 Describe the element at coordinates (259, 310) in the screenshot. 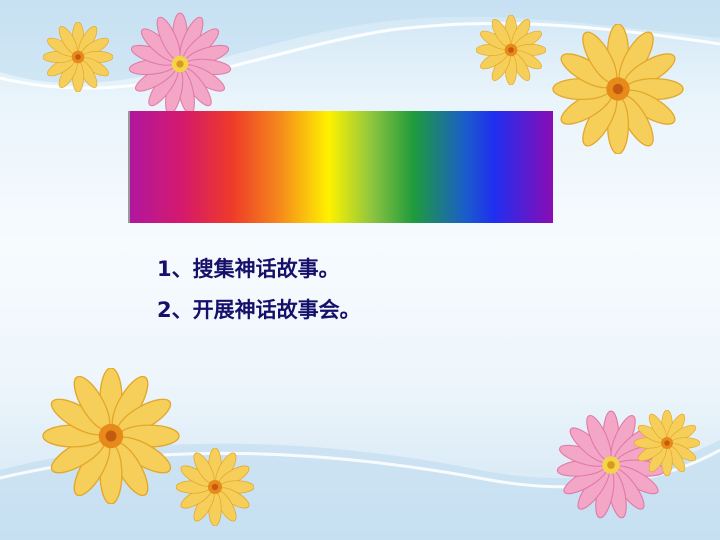

I see `list-item: 2、开展神话故事会。` at that location.